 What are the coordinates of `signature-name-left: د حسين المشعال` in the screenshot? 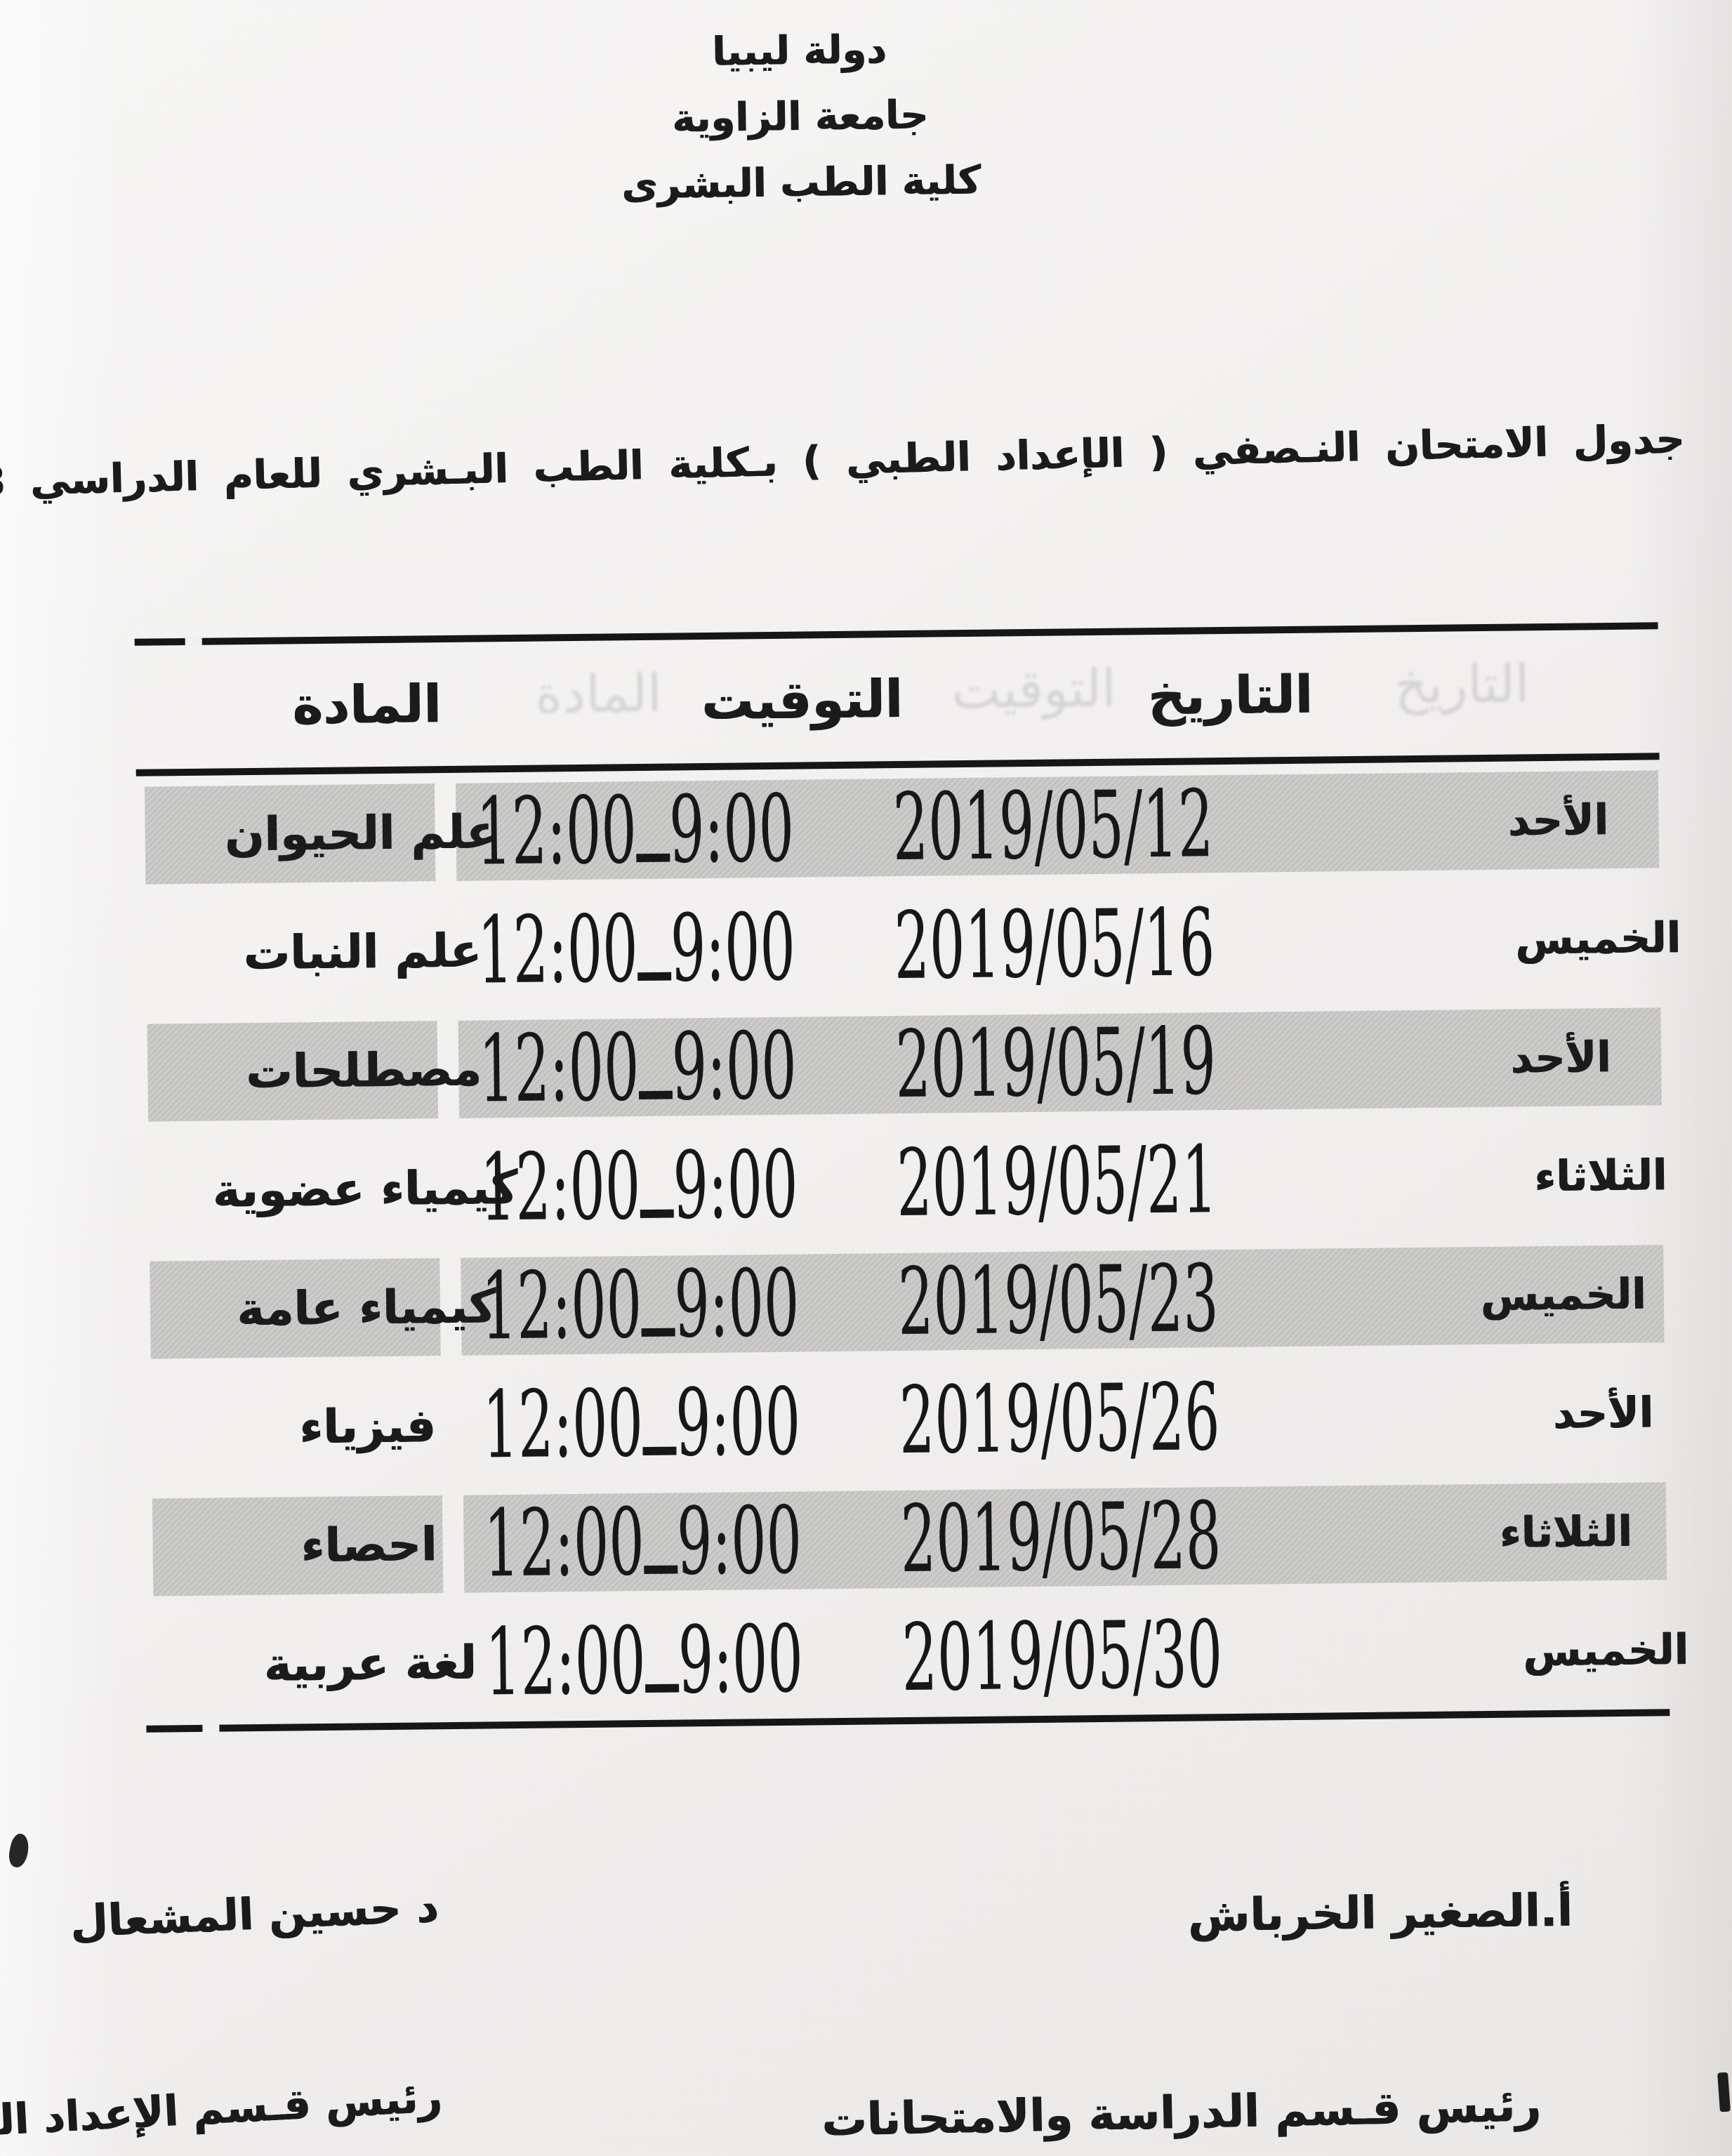 It's located at (255, 1913).